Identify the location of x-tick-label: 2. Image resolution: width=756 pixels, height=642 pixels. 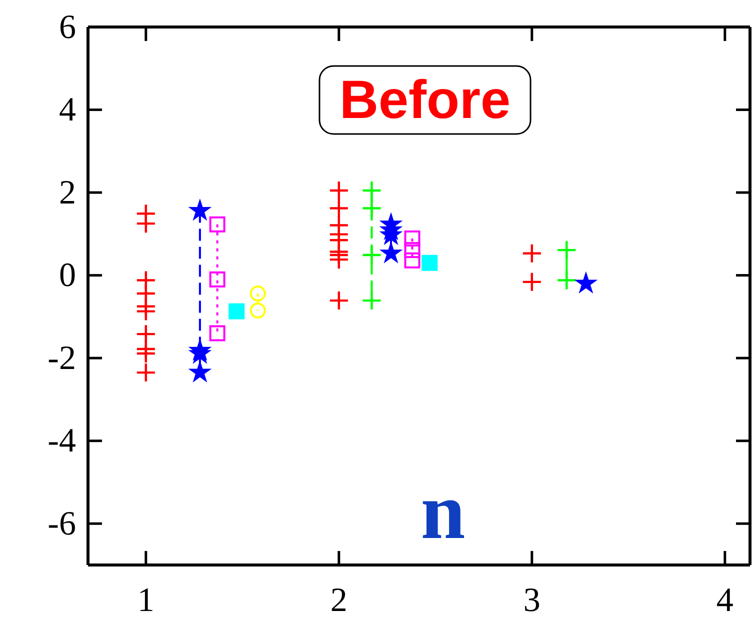
(339, 600).